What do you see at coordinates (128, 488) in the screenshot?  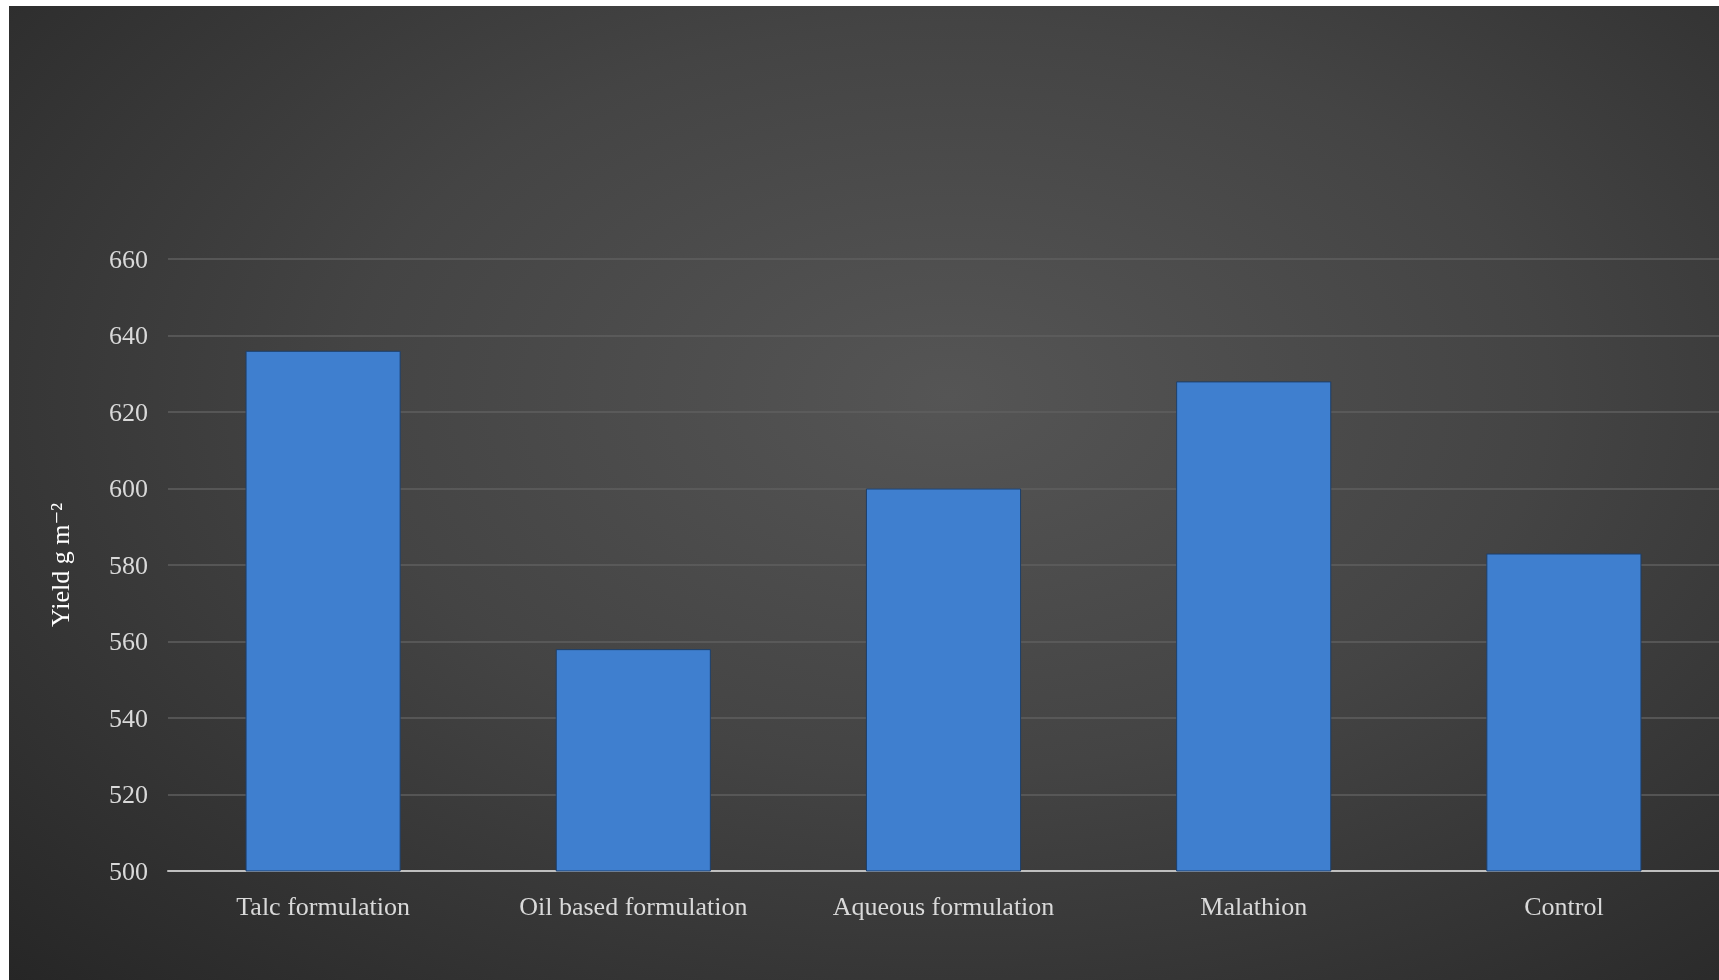 I see `y-tick-label: 600` at bounding box center [128, 488].